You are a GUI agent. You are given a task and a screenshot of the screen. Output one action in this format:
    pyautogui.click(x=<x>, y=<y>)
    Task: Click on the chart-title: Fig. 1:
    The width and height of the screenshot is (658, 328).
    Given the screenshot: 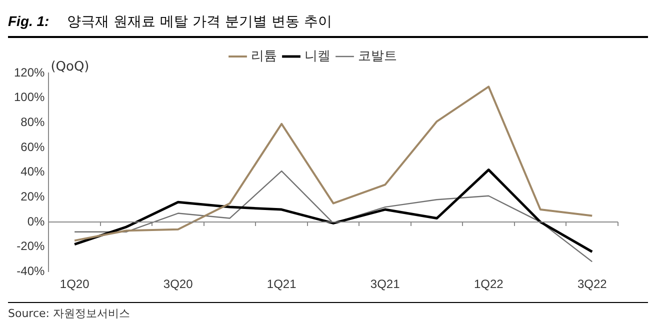 What is the action you would take?
    pyautogui.click(x=29, y=21)
    